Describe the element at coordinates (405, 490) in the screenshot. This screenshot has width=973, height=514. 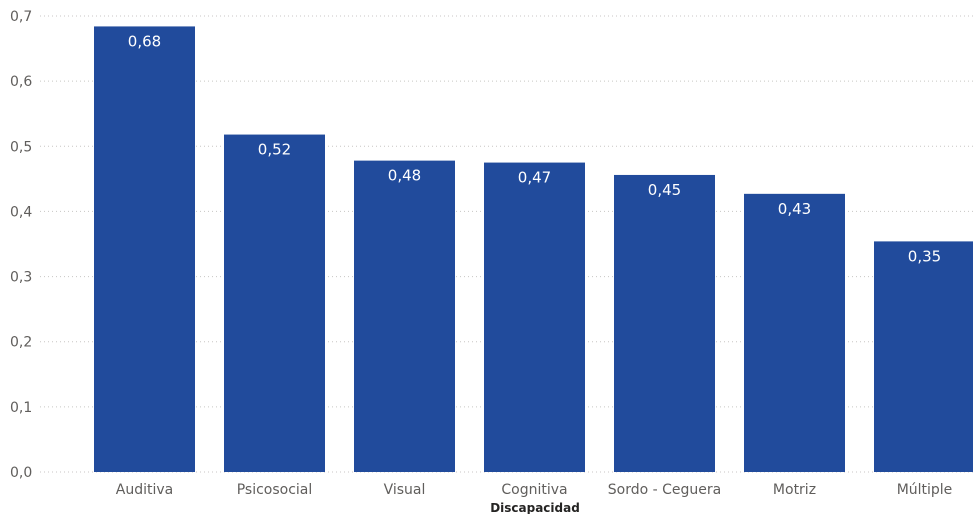
I see `x-category-label: Visual` at that location.